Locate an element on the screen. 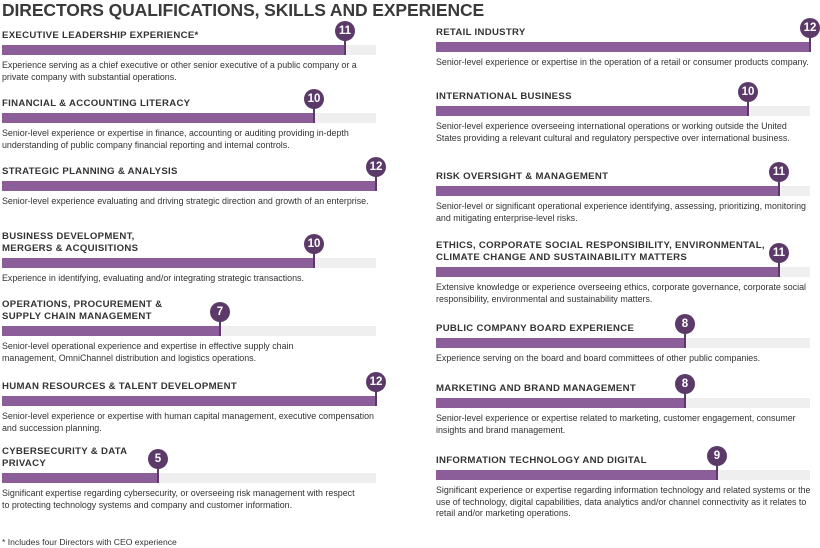 This screenshot has height=548, width=820. skill-label: CYBERSECURITY & DATA PRIVACY is located at coordinates (65, 457).